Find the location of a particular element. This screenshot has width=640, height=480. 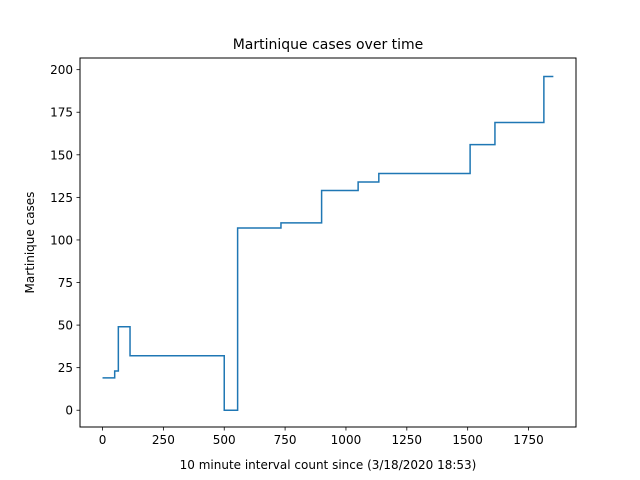

y-tick-label: 100 is located at coordinates (61, 240).